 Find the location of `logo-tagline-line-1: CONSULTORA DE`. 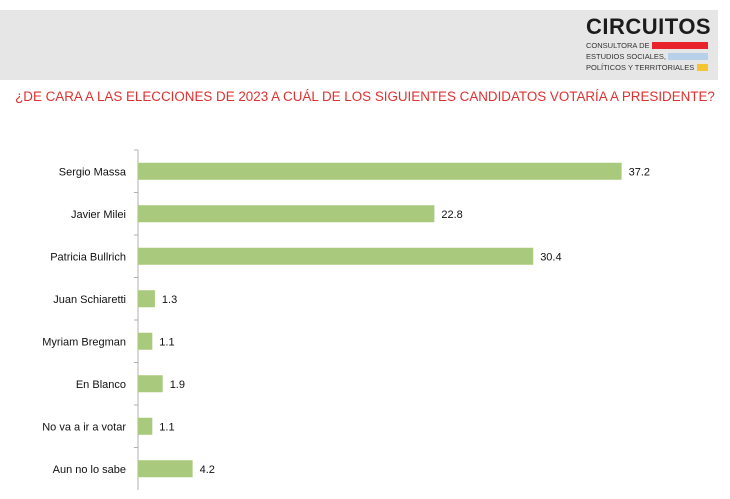

logo-tagline-line-1: CONSULTORA DE is located at coordinates (618, 45).